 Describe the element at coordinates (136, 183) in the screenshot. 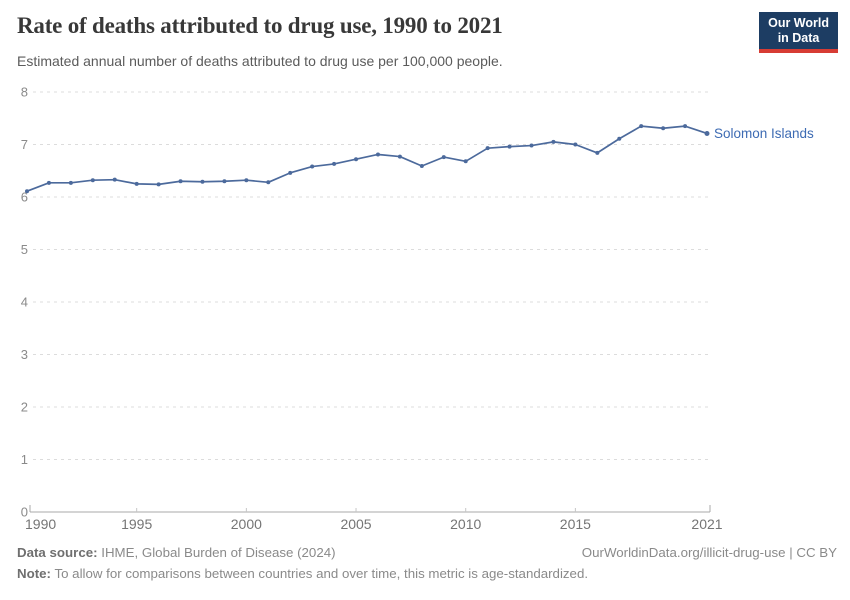

I see `data-point-1995` at that location.